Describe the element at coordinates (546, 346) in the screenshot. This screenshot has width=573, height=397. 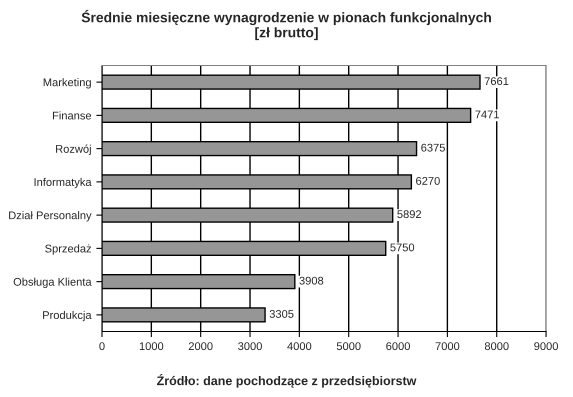
I see `x-tick-label: 9000` at that location.